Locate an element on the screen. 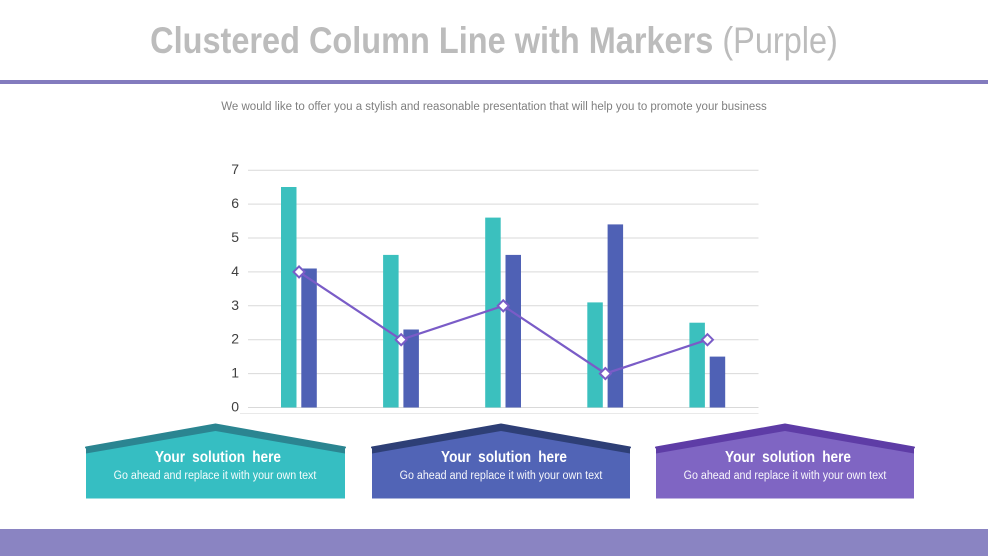  svg-text: 7 is located at coordinates (235, 169).